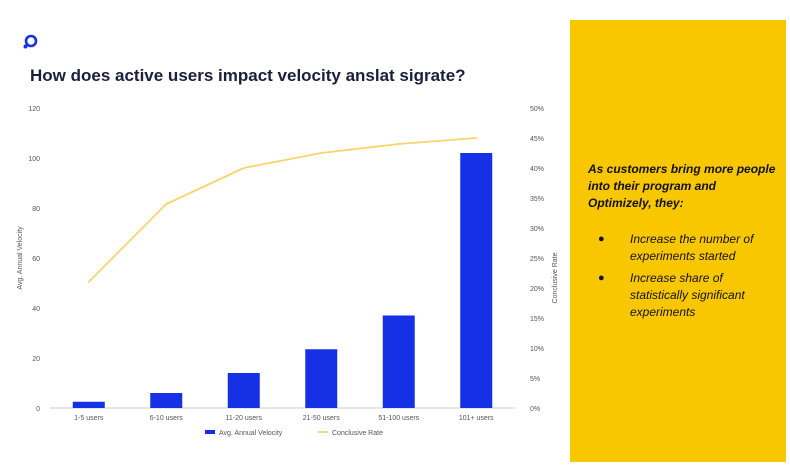 Image resolution: width=790 pixels, height=467 pixels. What do you see at coordinates (398, 418) in the screenshot?
I see `x-tick-label: 51-100 users` at bounding box center [398, 418].